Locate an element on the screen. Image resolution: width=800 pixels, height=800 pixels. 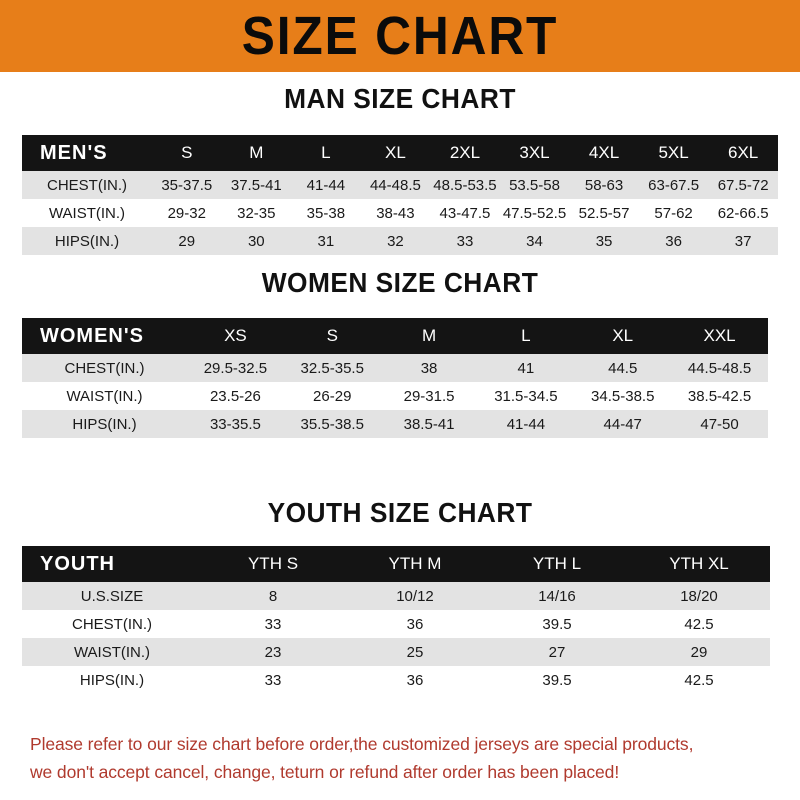
men-cell-2-8: 37 is located at coordinates (743, 241).